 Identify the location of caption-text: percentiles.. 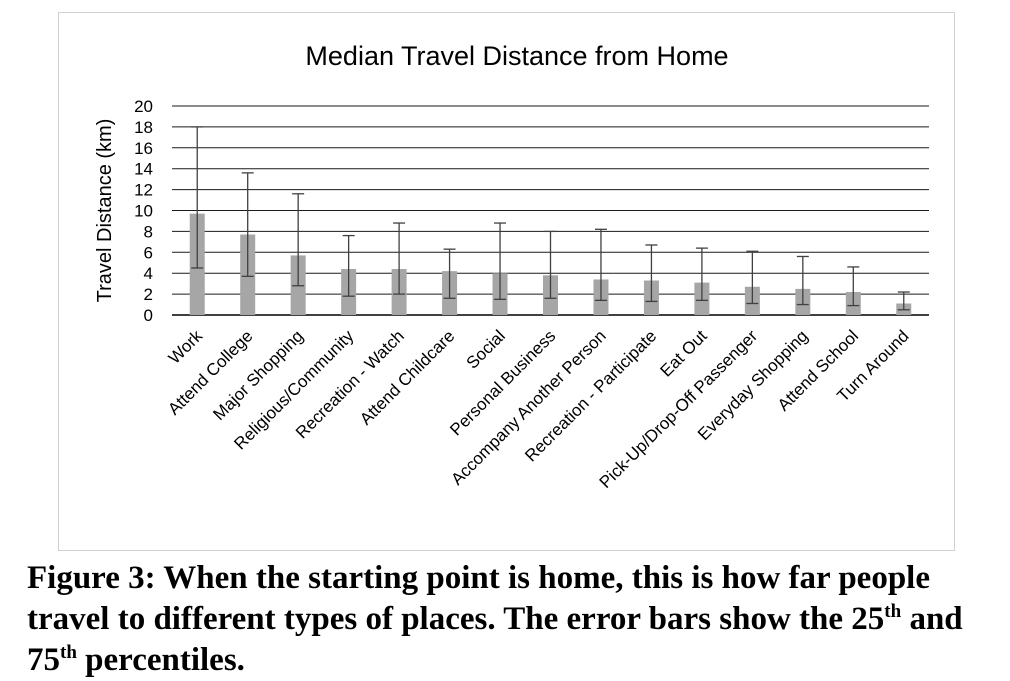
(160, 660).